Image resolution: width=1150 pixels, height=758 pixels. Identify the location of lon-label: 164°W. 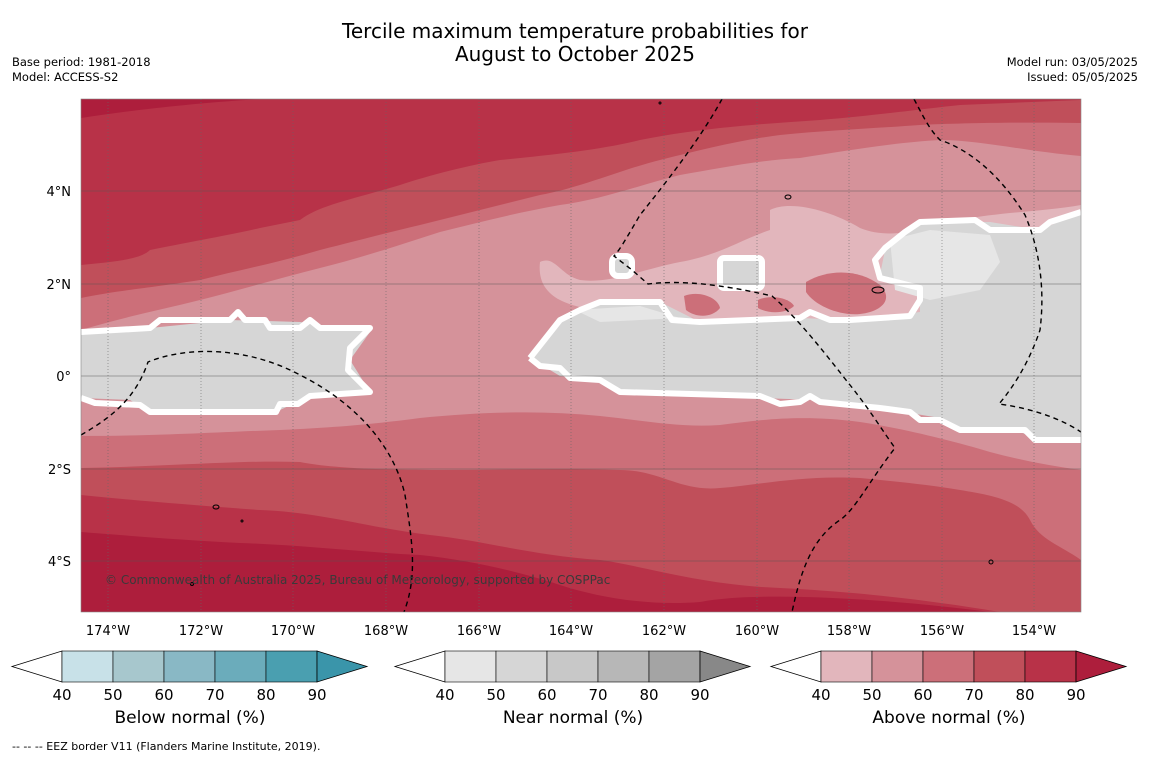
(571, 631).